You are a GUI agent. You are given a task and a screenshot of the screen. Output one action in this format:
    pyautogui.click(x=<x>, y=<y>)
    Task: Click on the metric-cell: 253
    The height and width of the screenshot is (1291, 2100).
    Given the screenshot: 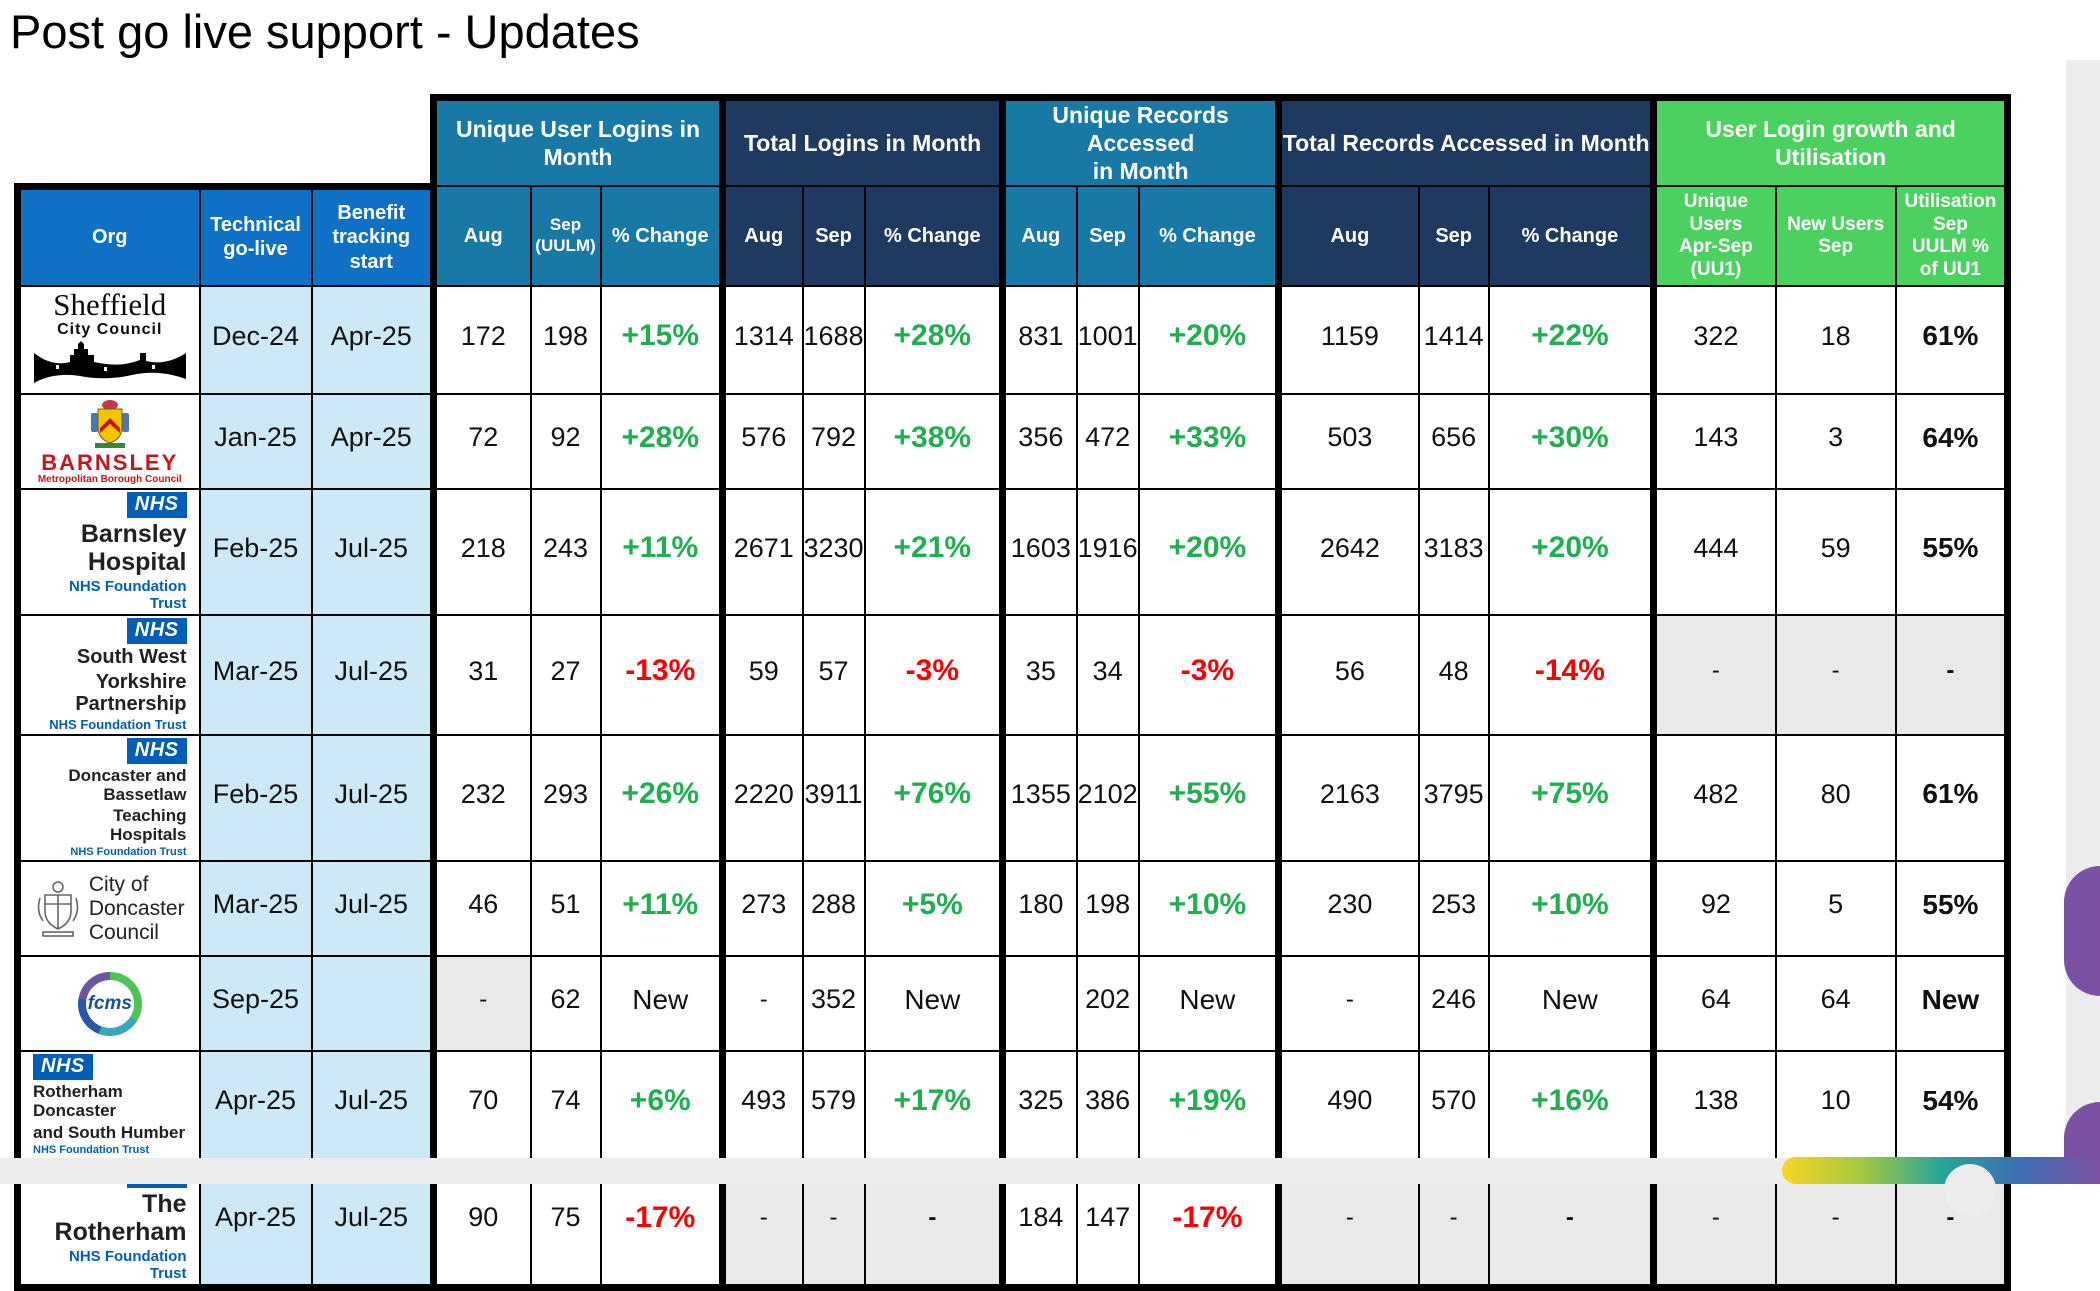 What is the action you would take?
    pyautogui.click(x=1453, y=909)
    